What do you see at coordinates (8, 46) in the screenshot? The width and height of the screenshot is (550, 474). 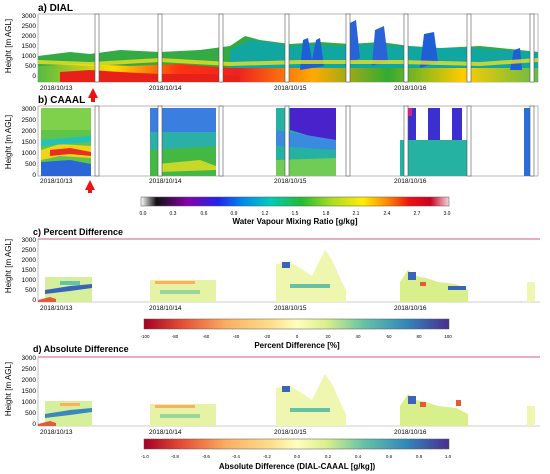 I see `panel-a-ylabel: Height [m AGL]` at bounding box center [8, 46].